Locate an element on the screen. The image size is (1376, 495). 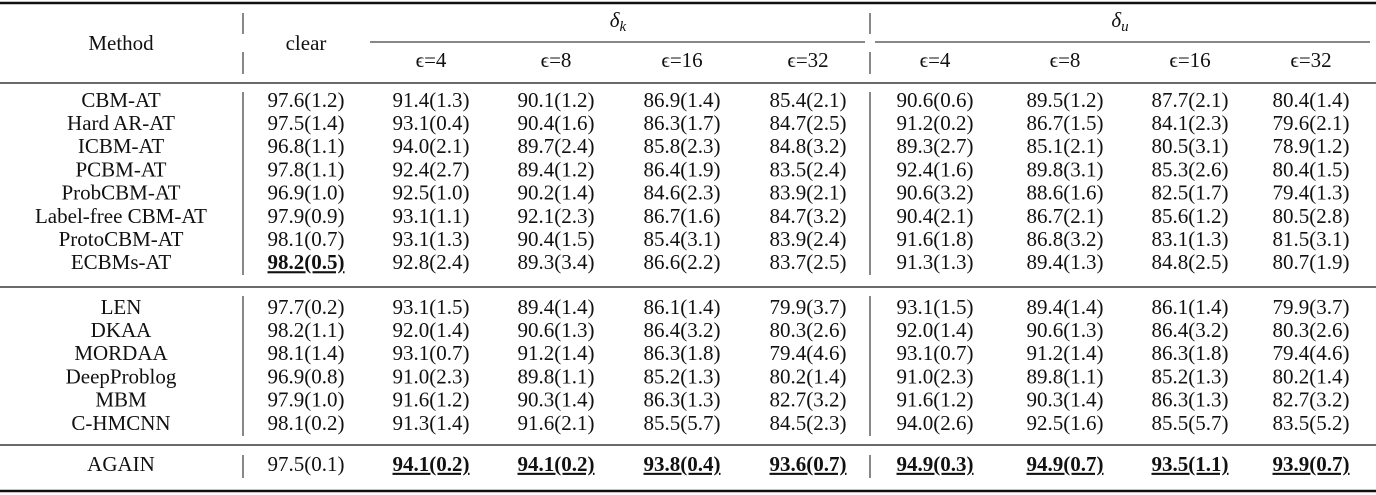
method-name: Label-free CBM-AT is located at coordinates (121, 216).